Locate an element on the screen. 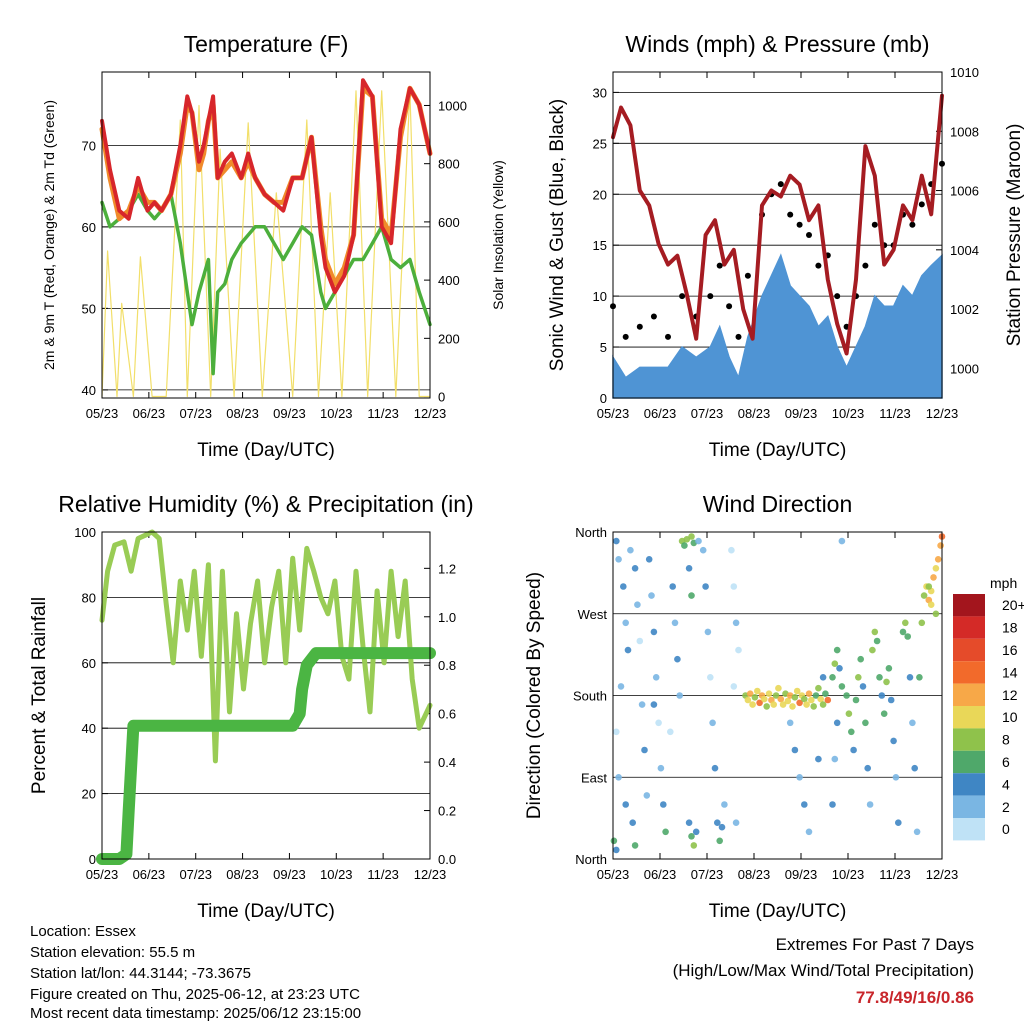 The image size is (1024, 1024). y2-tick-label: 0.8 is located at coordinates (447, 665).